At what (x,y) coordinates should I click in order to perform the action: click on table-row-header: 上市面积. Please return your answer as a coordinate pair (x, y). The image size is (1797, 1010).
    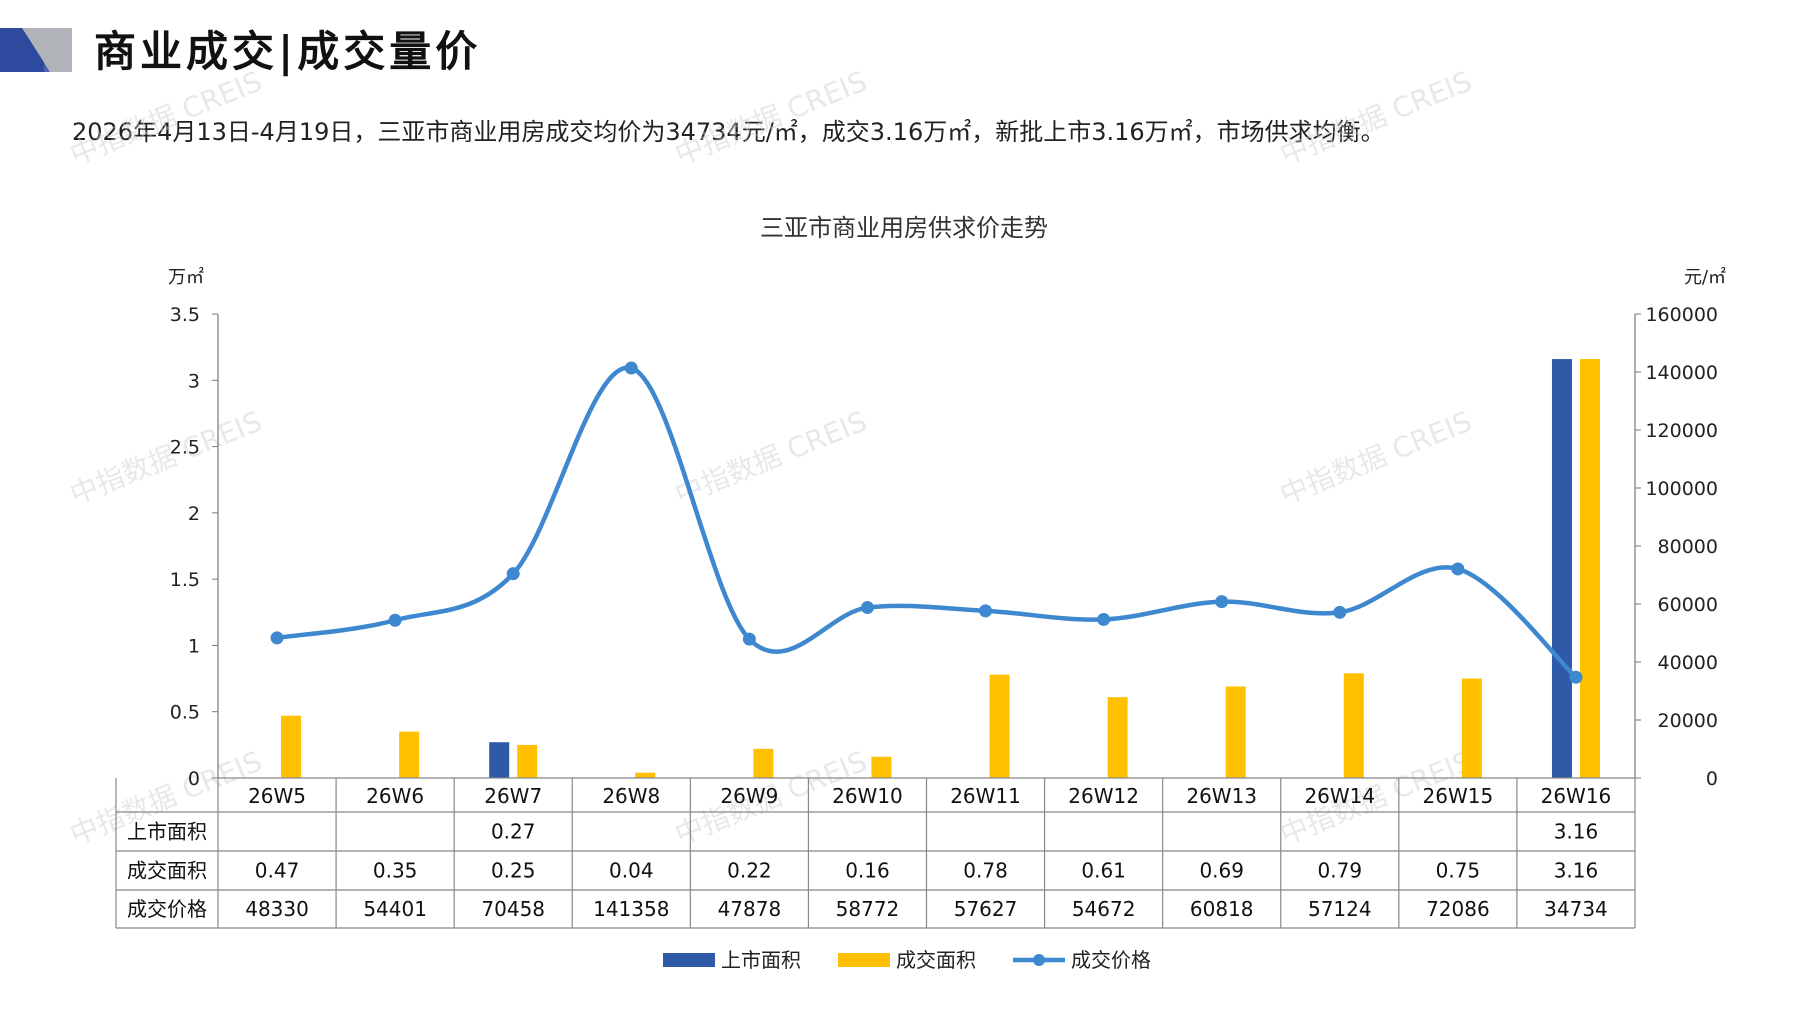
    Looking at the image, I should click on (167, 832).